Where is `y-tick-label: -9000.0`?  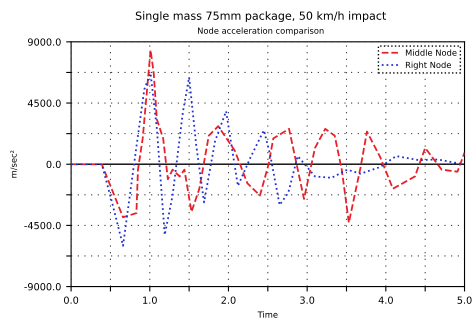
y-tick-label: -9000.0 is located at coordinates (42, 286).